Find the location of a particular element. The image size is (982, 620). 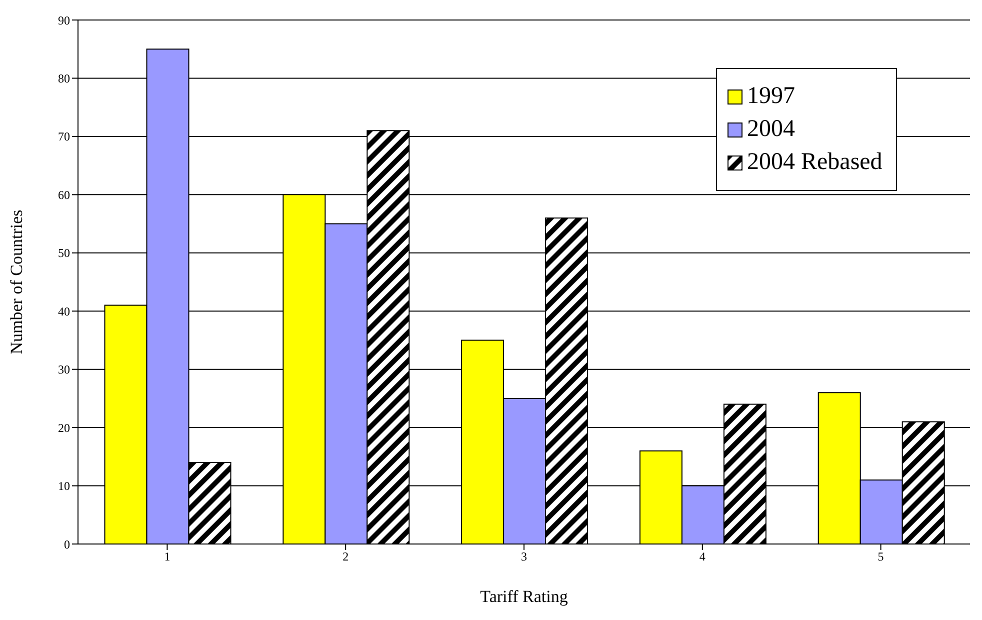

y-tick-label: 10 is located at coordinates (64, 486).